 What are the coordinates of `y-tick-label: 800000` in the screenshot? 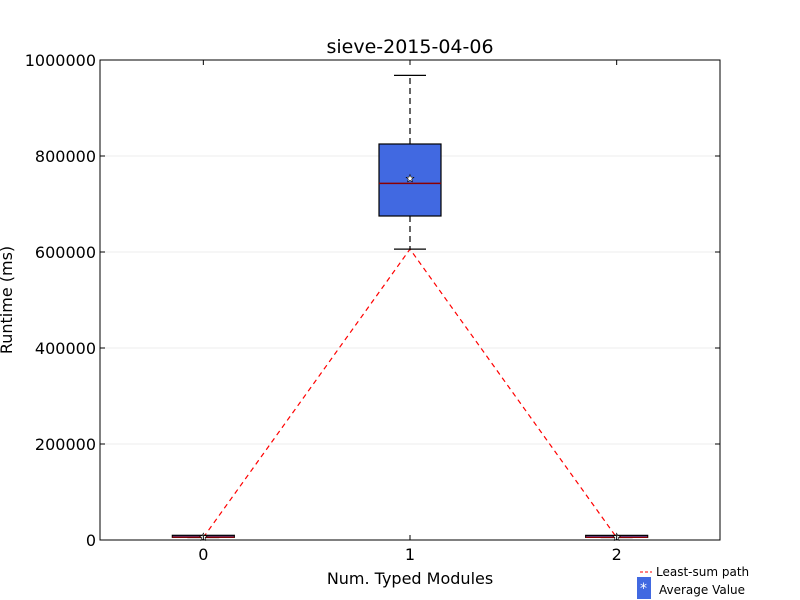 It's located at (65, 156).